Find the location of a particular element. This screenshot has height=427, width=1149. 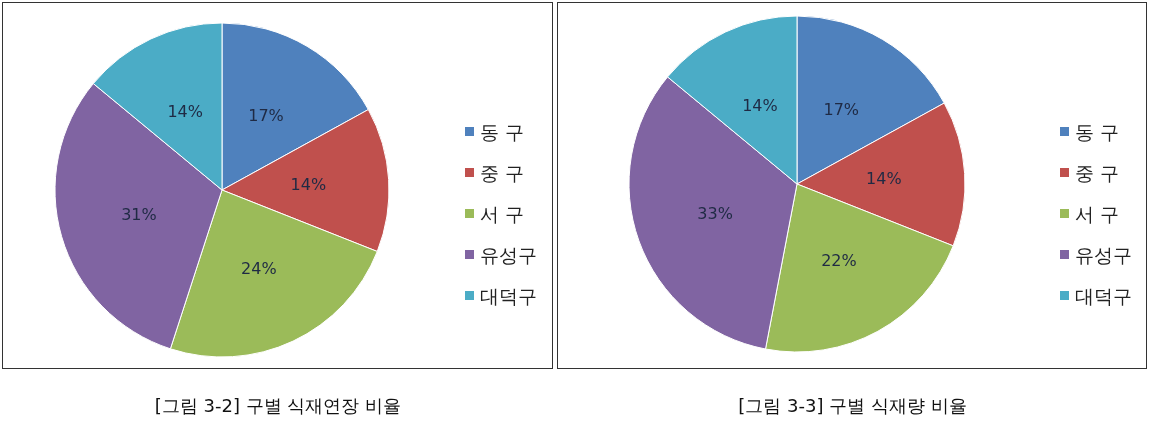

data-label: 24% is located at coordinates (259, 268).